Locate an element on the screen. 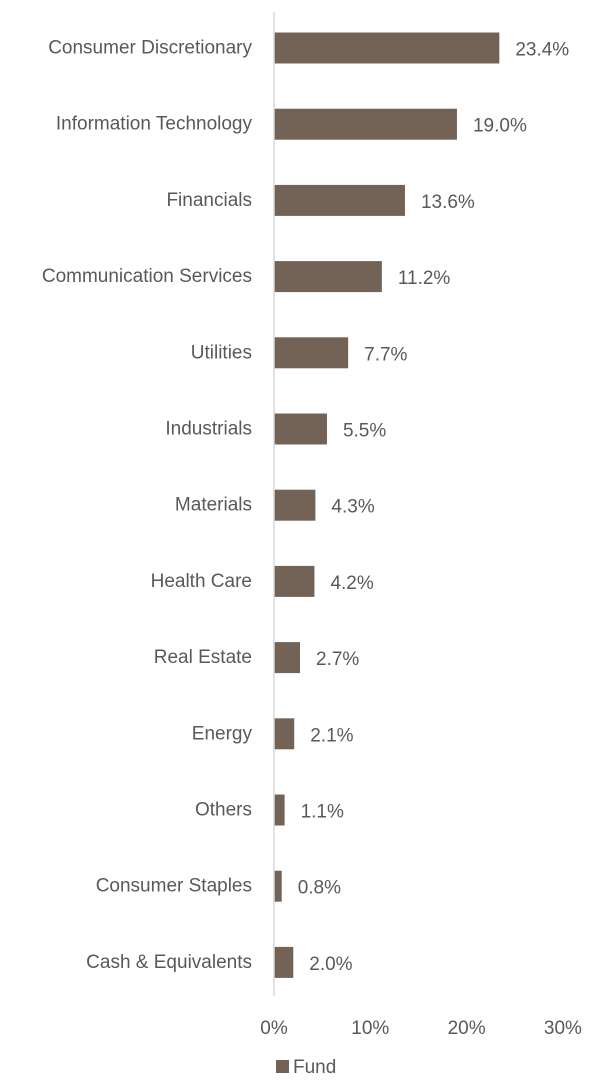 This screenshot has width=599, height=1081. x-tick-label-0: 0% is located at coordinates (274, 1028).